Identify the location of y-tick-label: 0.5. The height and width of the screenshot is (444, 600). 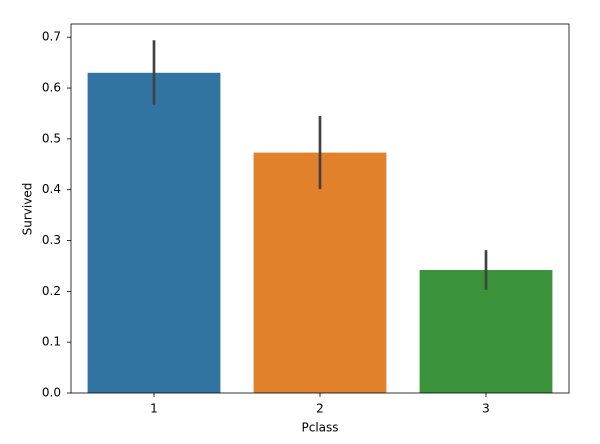
(51, 138).